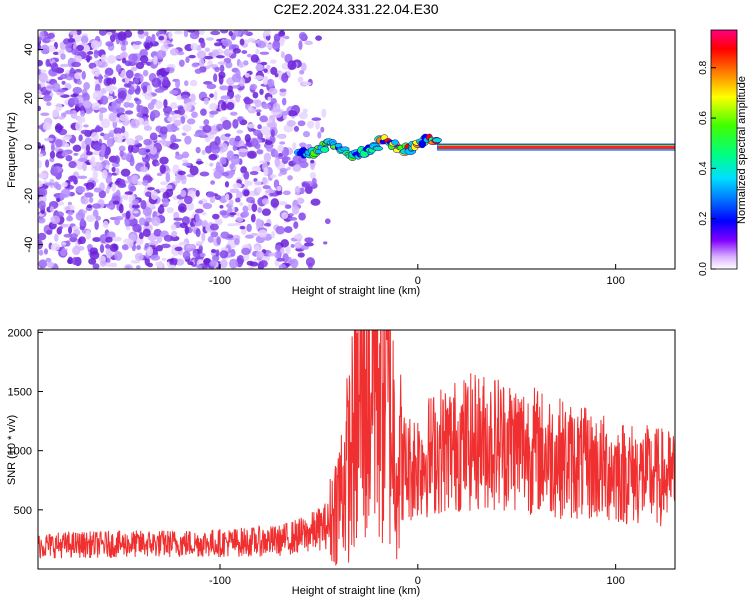 The image size is (750, 600). I want to click on signal-track-blob, so click(422, 144).